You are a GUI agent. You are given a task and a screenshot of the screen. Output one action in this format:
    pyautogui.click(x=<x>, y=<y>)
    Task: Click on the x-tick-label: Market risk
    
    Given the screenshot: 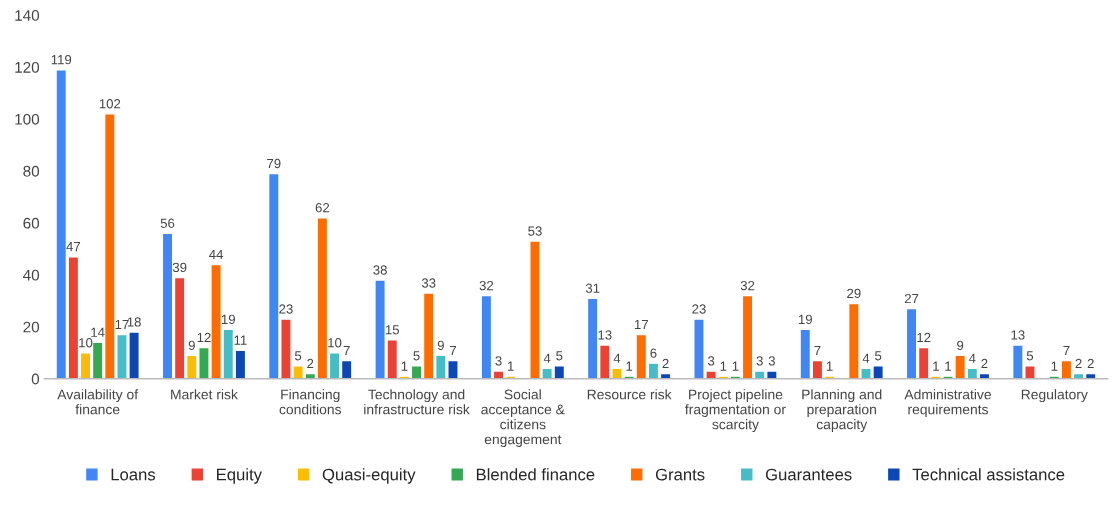 What is the action you would take?
    pyautogui.click(x=204, y=394)
    